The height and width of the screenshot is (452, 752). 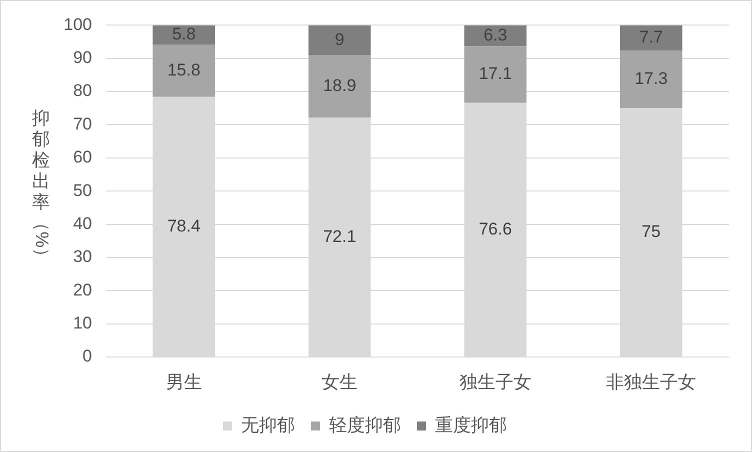 What do you see at coordinates (82, 223) in the screenshot?
I see `y-tick-label: 40` at bounding box center [82, 223].